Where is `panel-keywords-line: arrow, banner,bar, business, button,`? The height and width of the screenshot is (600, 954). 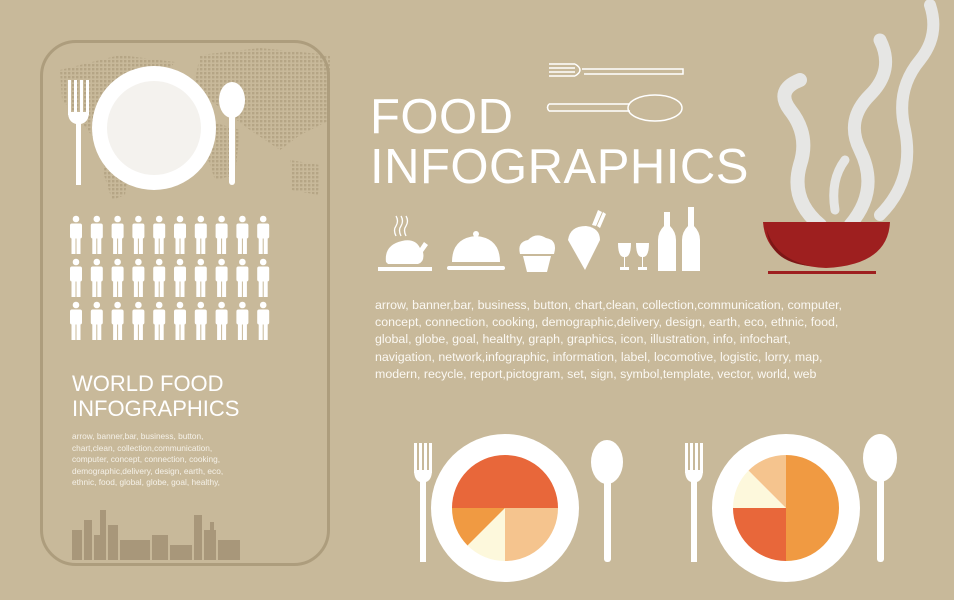
panel-keywords-line: arrow, banner,bar, business, button, is located at coordinates (138, 436).